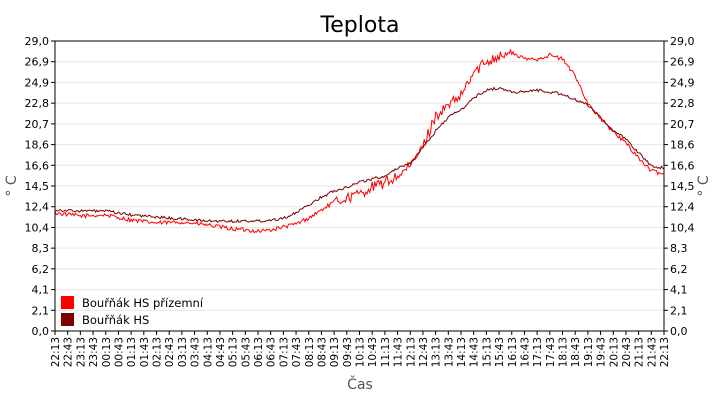 Image resolution: width=720 pixels, height=400 pixels. I want to click on x-tick-label: 12:43, so click(424, 352).